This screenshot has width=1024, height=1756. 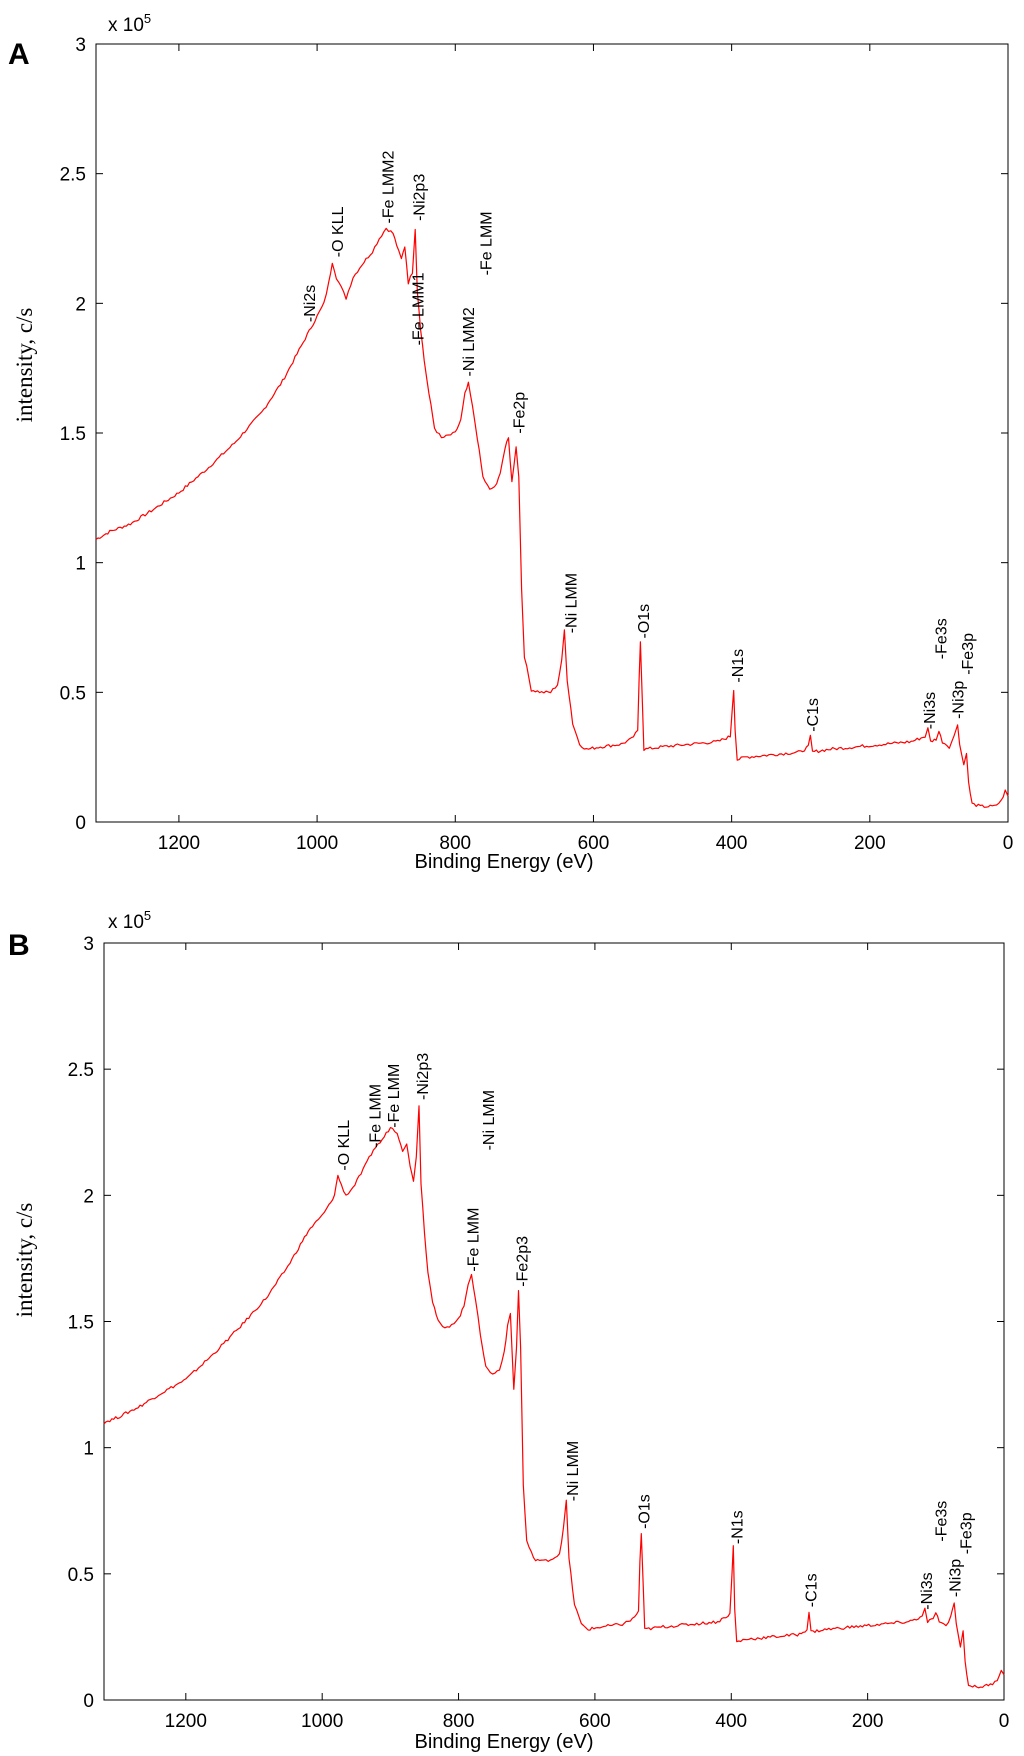 I want to click on peak-label: -Fe LMM2, so click(x=388, y=187).